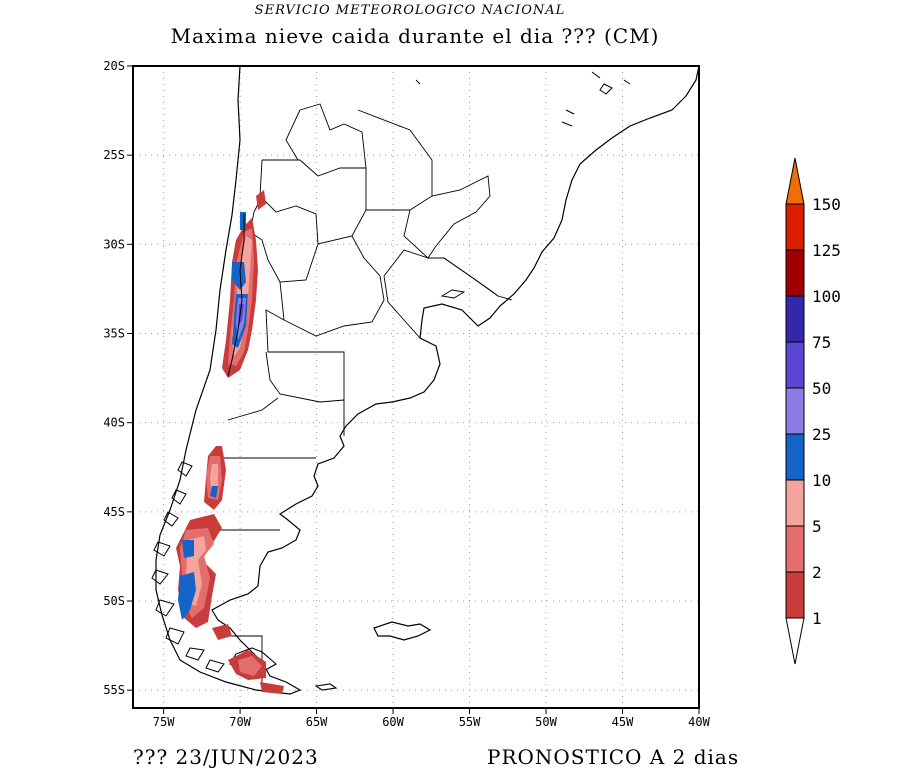 The width and height of the screenshot is (897, 777). I want to click on colorbar-level-label: 100, so click(826, 296).